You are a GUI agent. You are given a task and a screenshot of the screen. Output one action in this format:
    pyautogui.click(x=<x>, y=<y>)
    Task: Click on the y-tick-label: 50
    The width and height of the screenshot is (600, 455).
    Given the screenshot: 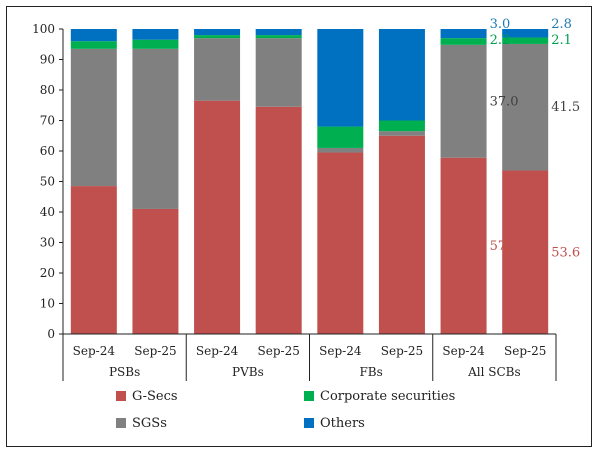 What is the action you would take?
    pyautogui.click(x=47, y=182)
    